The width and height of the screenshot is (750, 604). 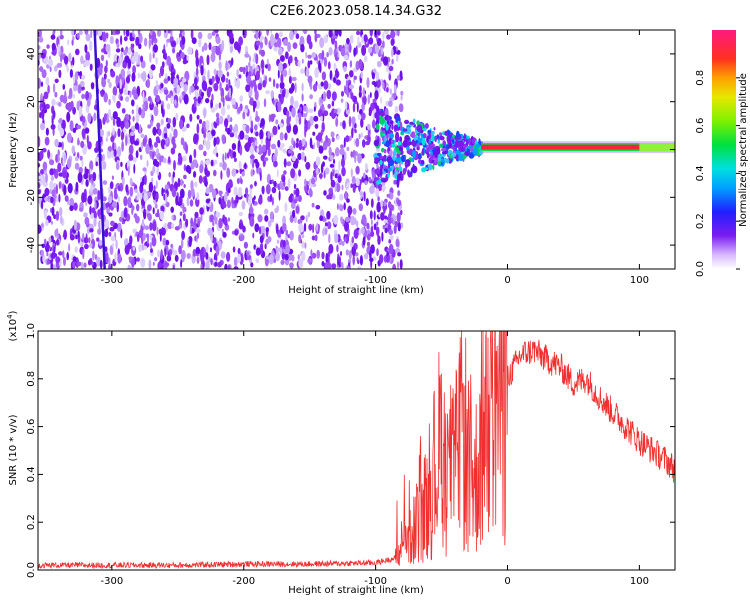 What do you see at coordinates (31, 197) in the screenshot?
I see `spectrogram-y-tick-label: -20` at bounding box center [31, 197].